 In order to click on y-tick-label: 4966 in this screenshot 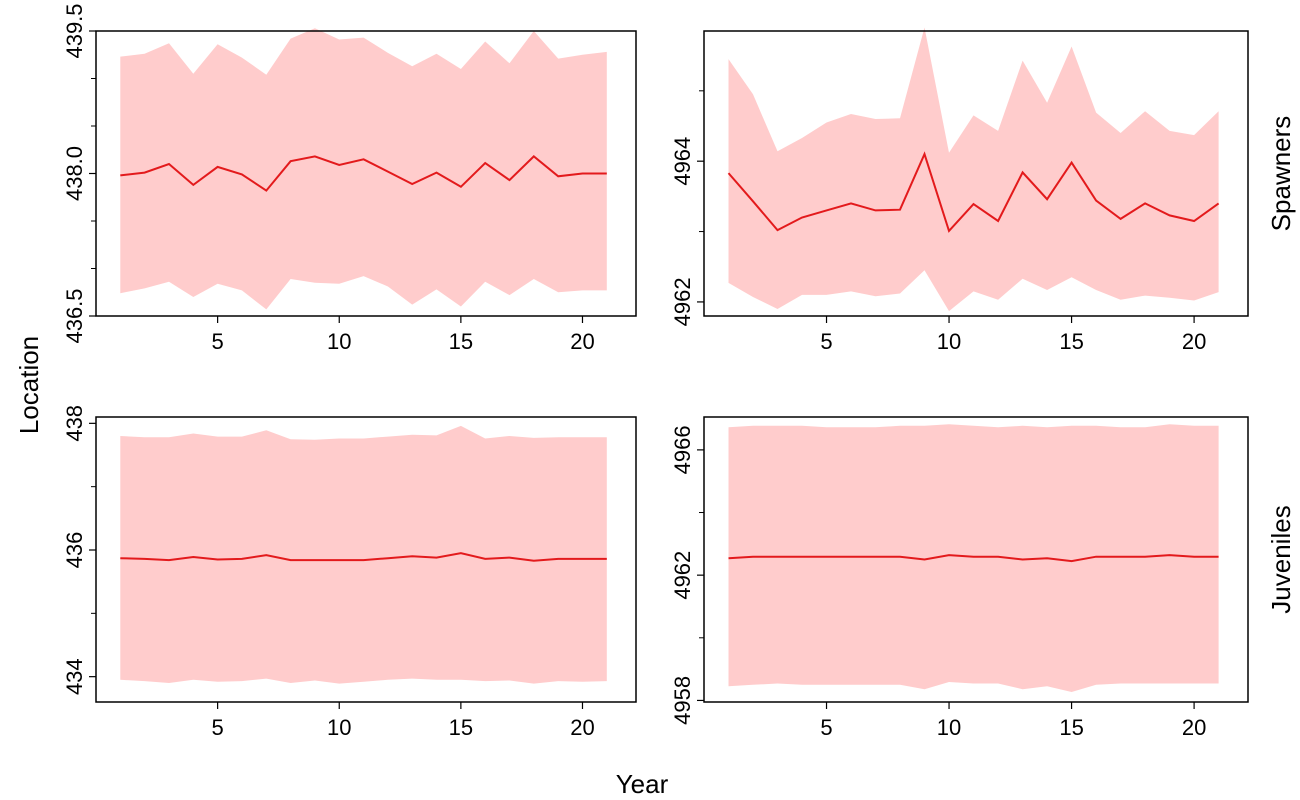, I will do `click(682, 449)`.